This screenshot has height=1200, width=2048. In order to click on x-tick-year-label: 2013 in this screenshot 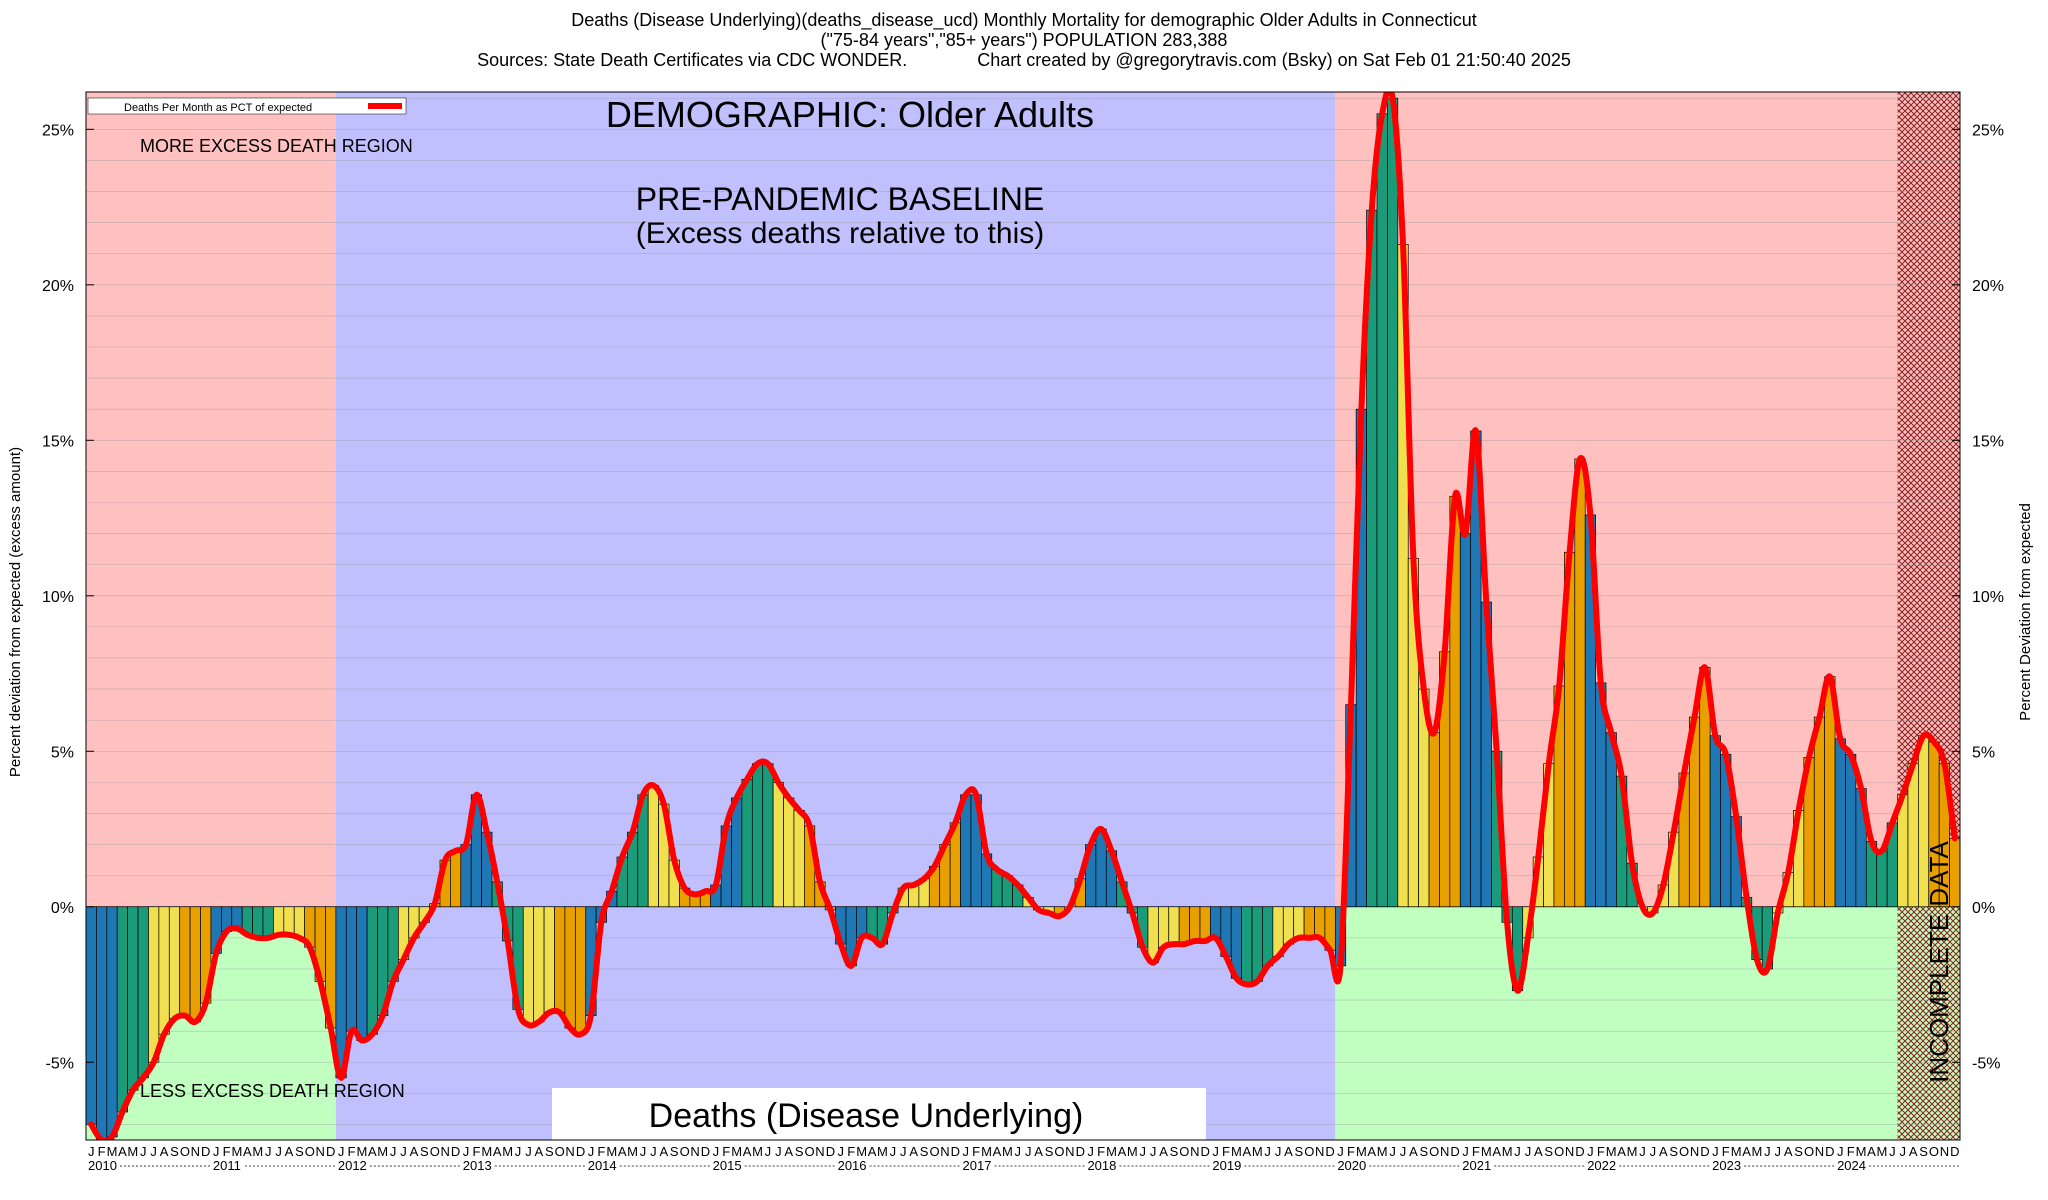, I will do `click(477, 1165)`.